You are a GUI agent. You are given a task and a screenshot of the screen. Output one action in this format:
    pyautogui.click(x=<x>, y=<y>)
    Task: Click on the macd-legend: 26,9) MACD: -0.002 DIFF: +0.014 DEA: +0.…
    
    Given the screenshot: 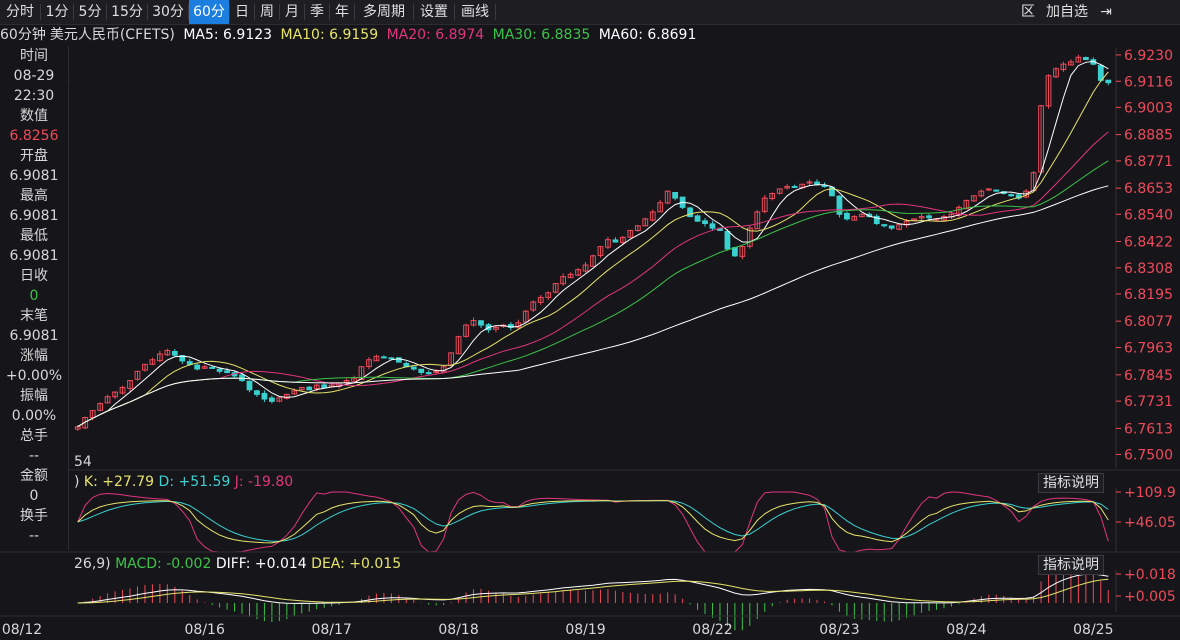 What is the action you would take?
    pyautogui.click(x=237, y=564)
    